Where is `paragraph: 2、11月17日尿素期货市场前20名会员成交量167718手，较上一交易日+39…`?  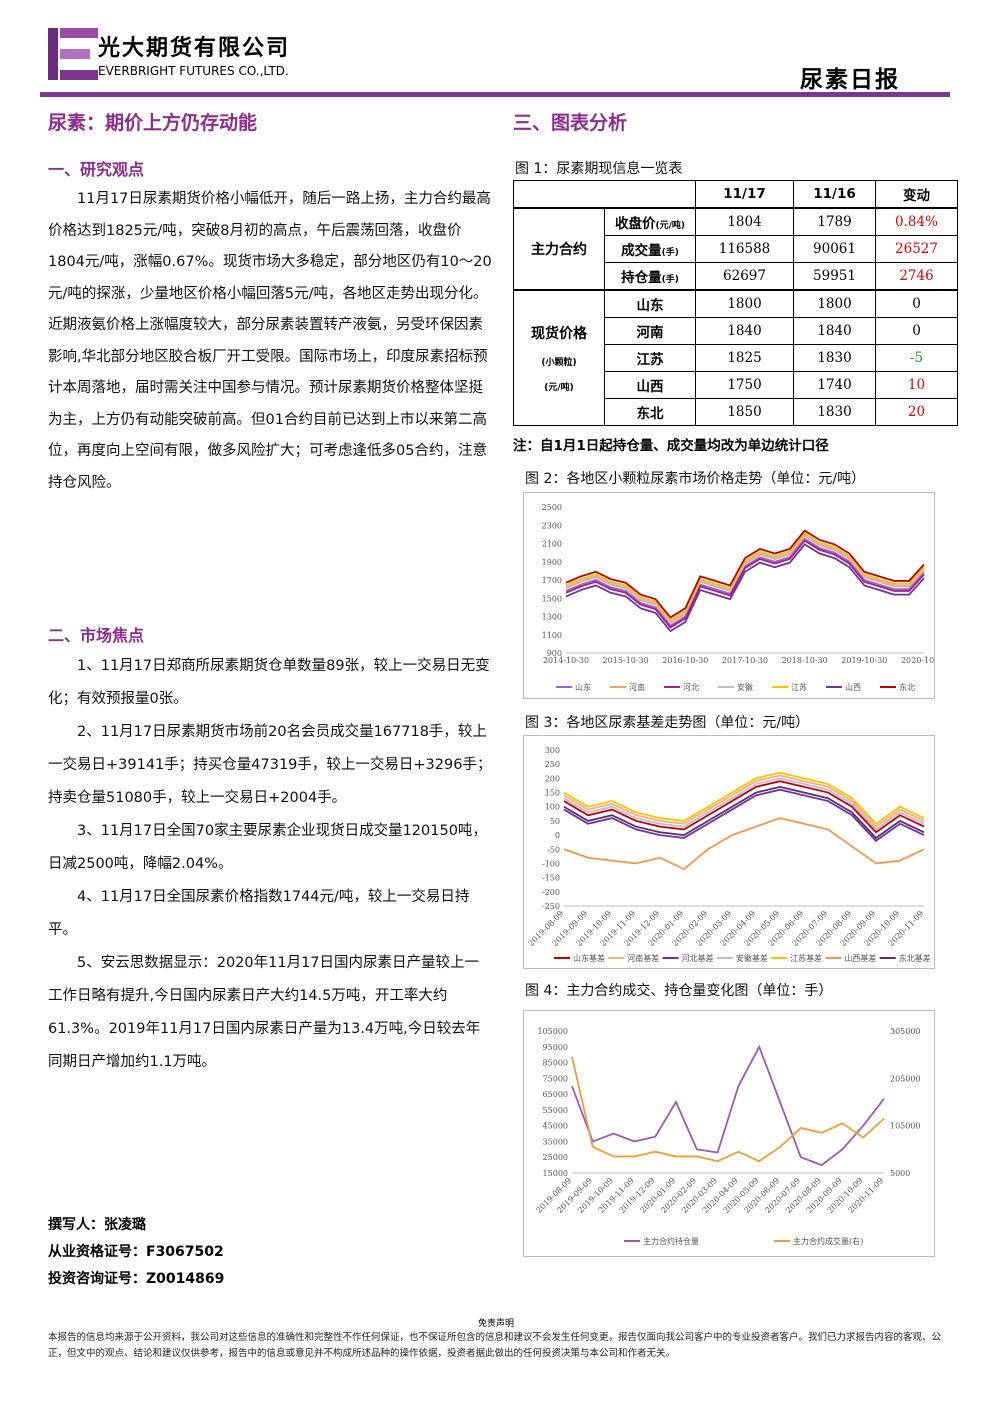
paragraph: 2、11月17日尿素期货市场前20名会员成交量167718手，较上一交易日+39… is located at coordinates (270, 765).